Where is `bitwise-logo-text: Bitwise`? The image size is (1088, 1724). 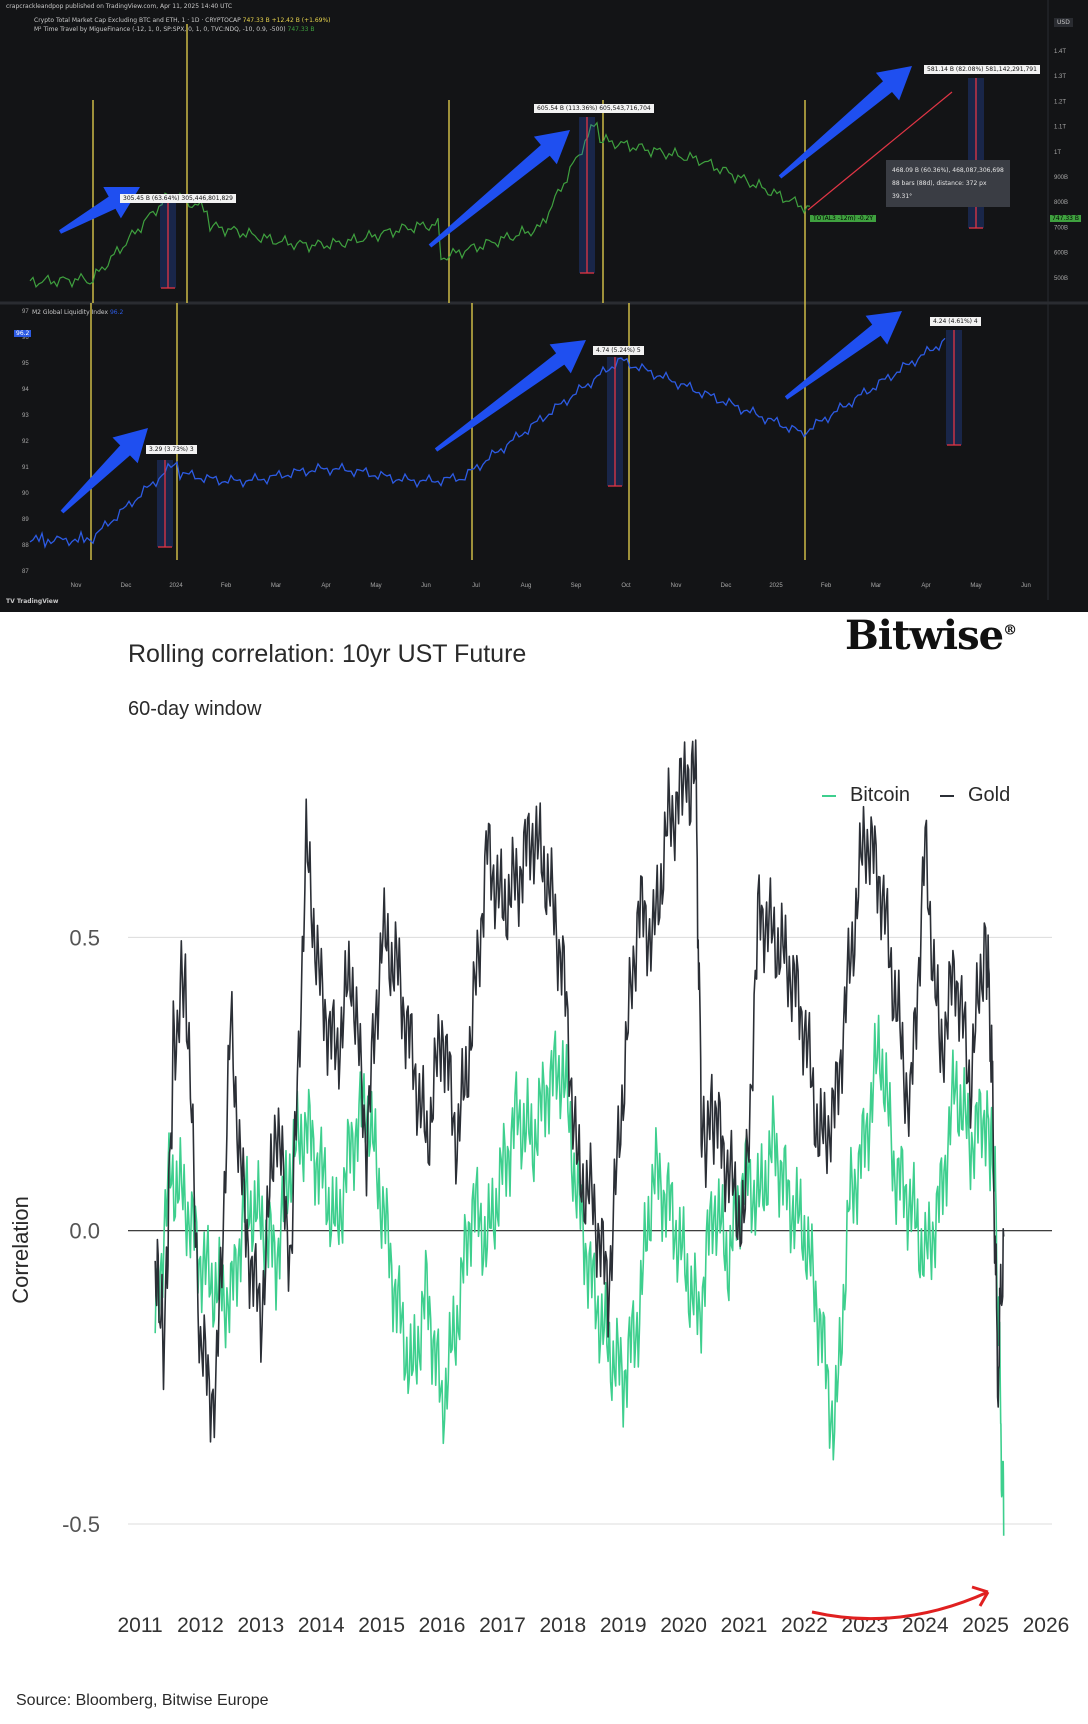 bitwise-logo-text: Bitwise is located at coordinates (924, 635).